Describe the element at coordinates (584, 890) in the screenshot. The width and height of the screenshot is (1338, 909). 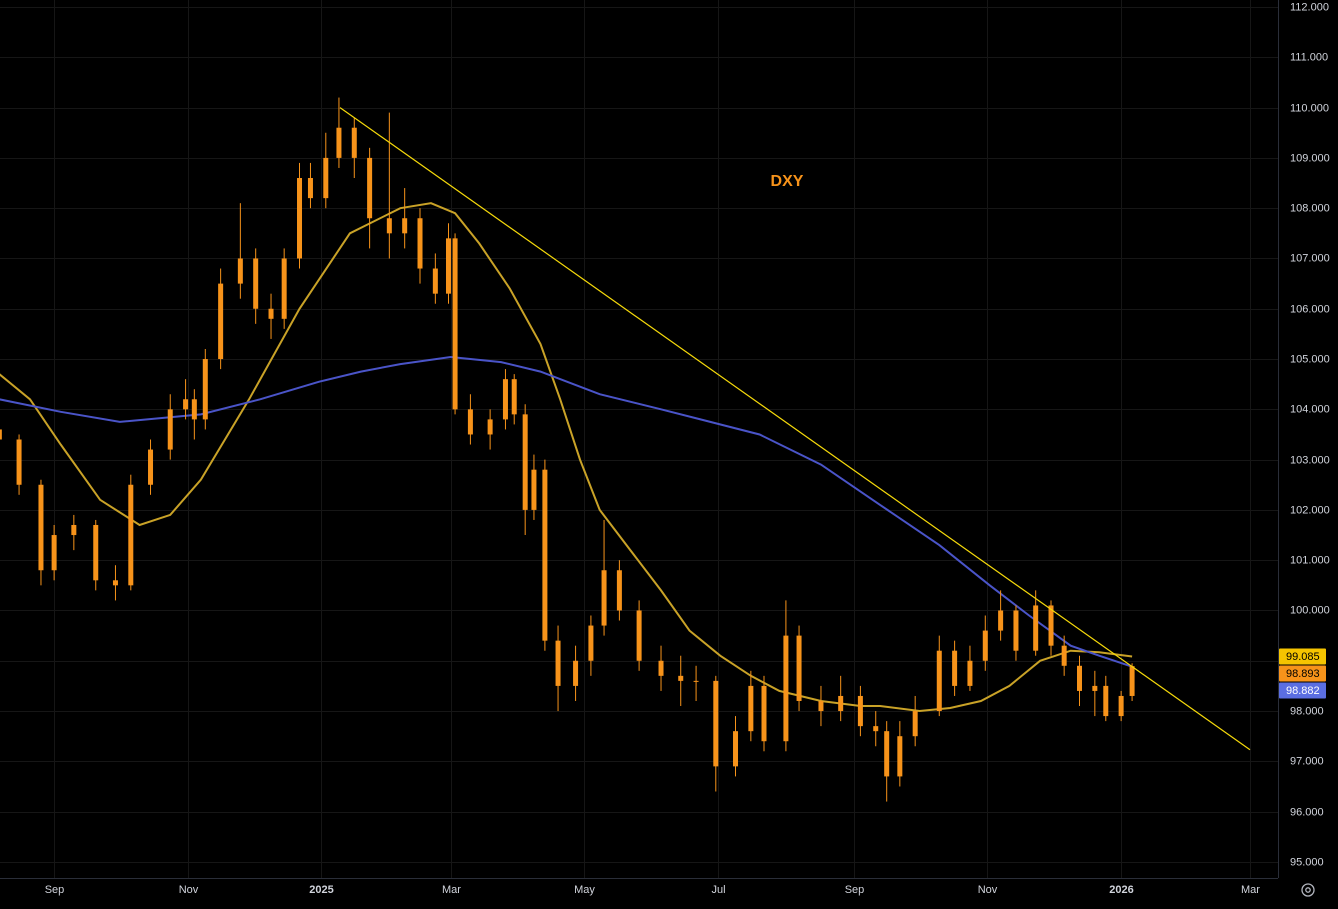
I see `x-tick-label: May` at that location.